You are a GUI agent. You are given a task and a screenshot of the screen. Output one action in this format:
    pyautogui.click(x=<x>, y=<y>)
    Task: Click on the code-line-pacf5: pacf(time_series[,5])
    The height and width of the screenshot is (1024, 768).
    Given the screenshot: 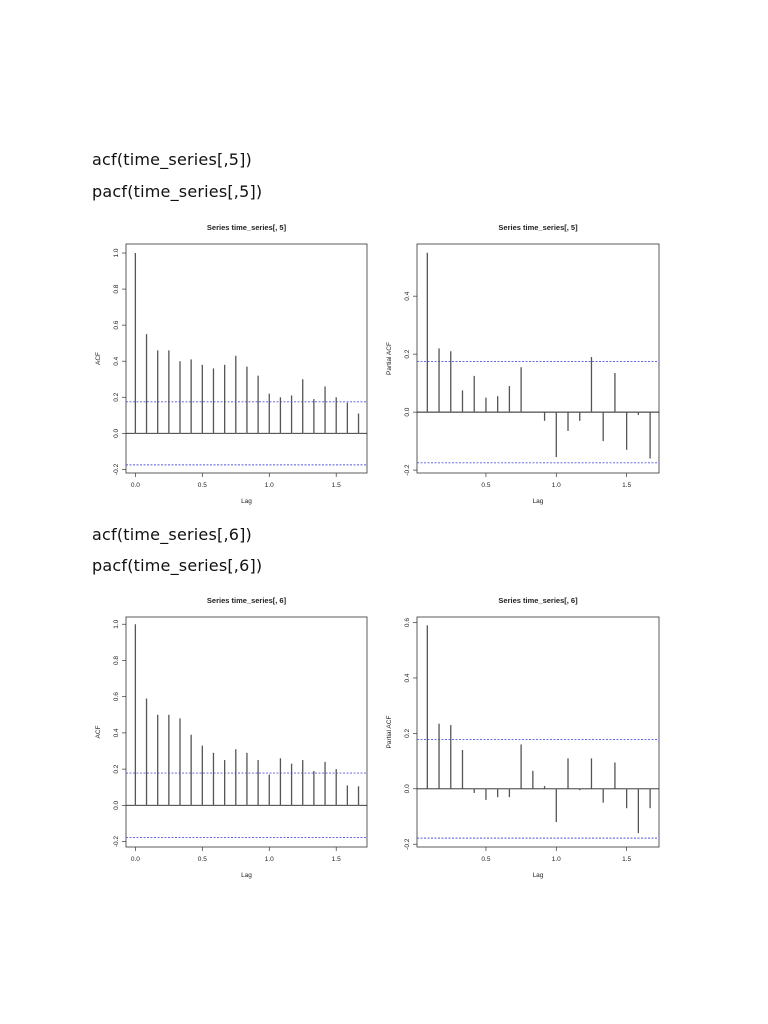 What is the action you would take?
    pyautogui.click(x=177, y=191)
    